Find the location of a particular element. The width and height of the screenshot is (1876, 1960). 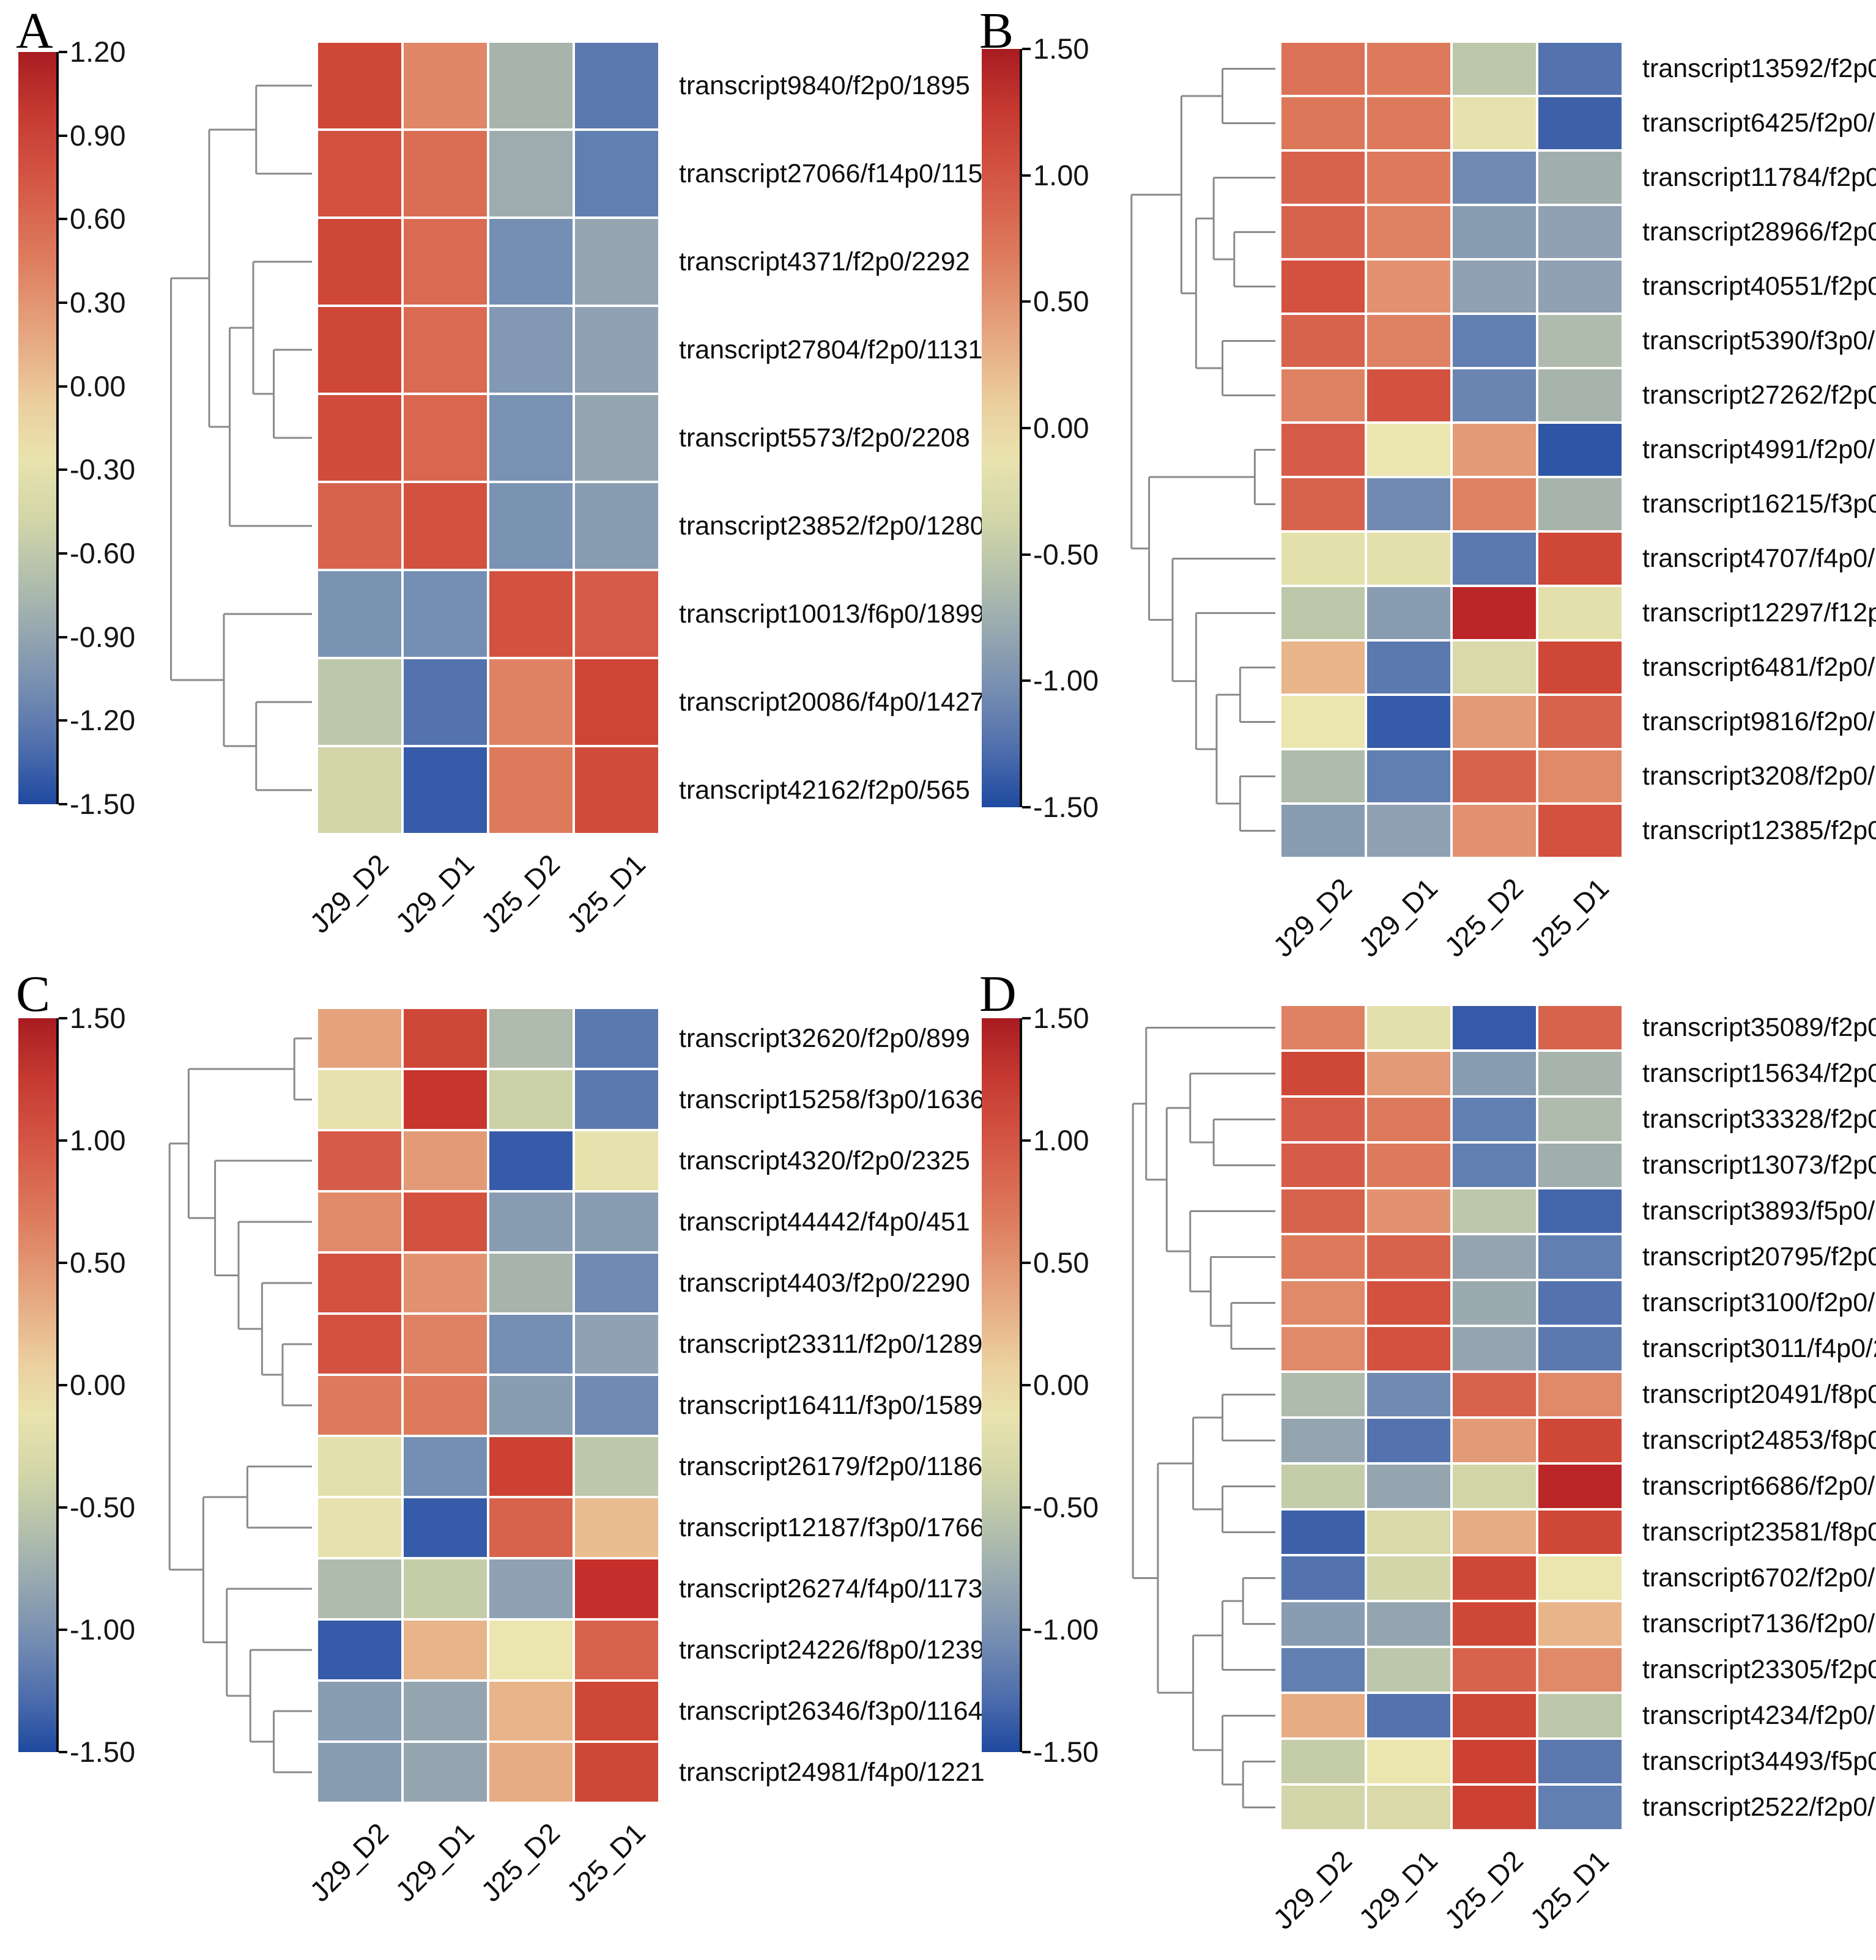

column-label-holder: J29_D1 is located at coordinates (420, 1862).